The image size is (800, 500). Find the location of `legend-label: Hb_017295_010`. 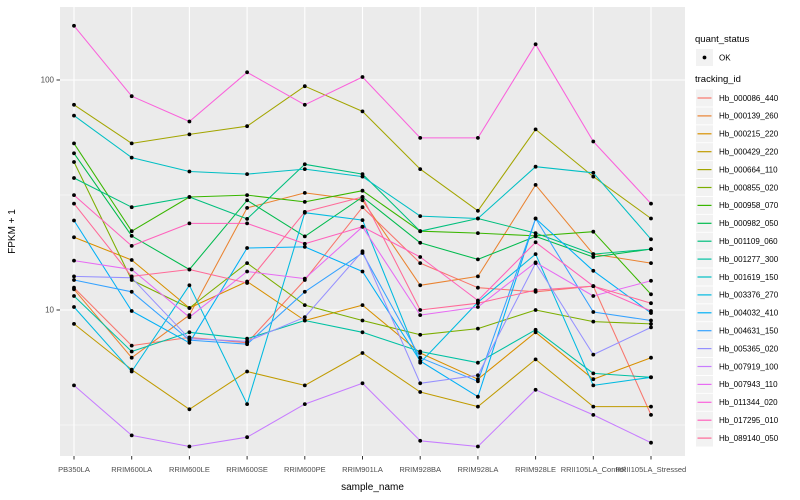

legend-label: Hb_017295_010 is located at coordinates (749, 420).